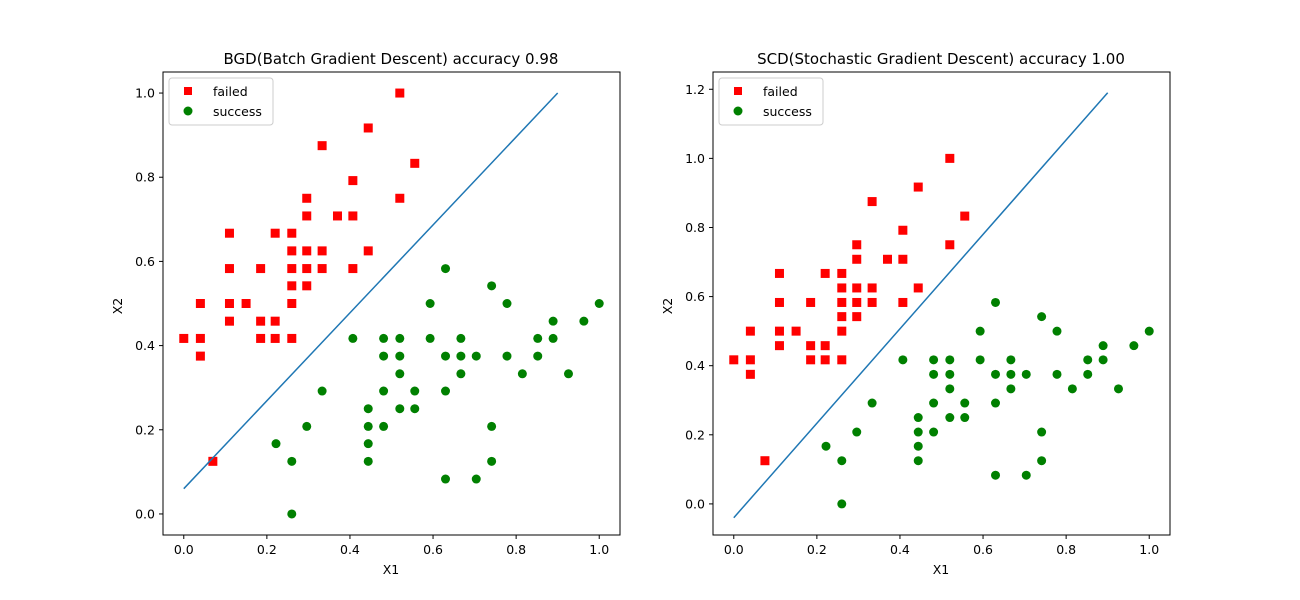 Image resolution: width=1300 pixels, height=600 pixels. I want to click on bgd-x-tick-label: 0.2, so click(267, 549).